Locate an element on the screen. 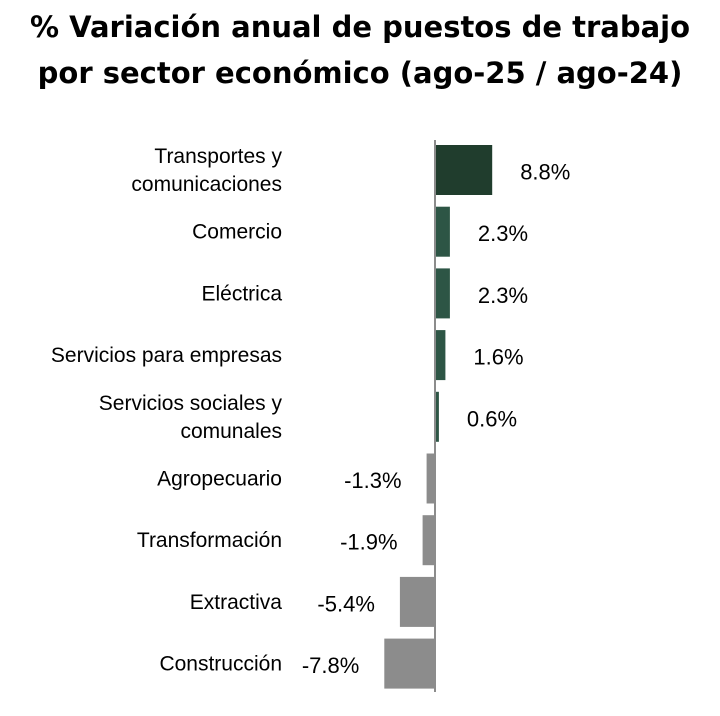  category-label-1-line-0: Comercio is located at coordinates (237, 231).